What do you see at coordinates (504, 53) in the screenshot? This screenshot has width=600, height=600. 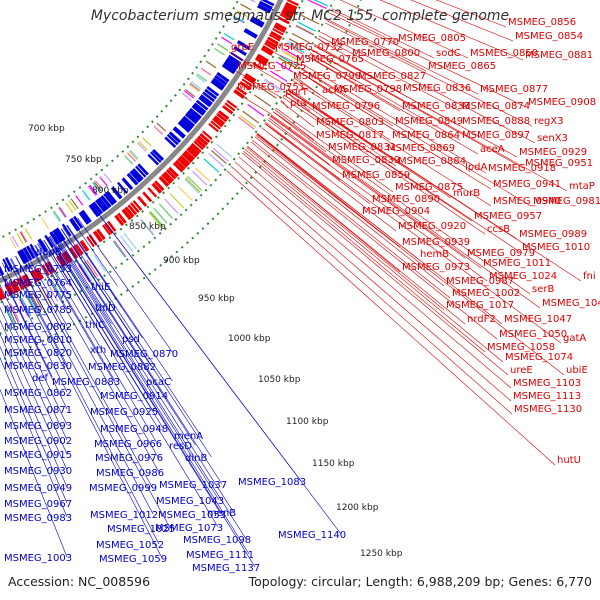 I see `forward-gene-label: MSMEG_0850` at bounding box center [504, 53].